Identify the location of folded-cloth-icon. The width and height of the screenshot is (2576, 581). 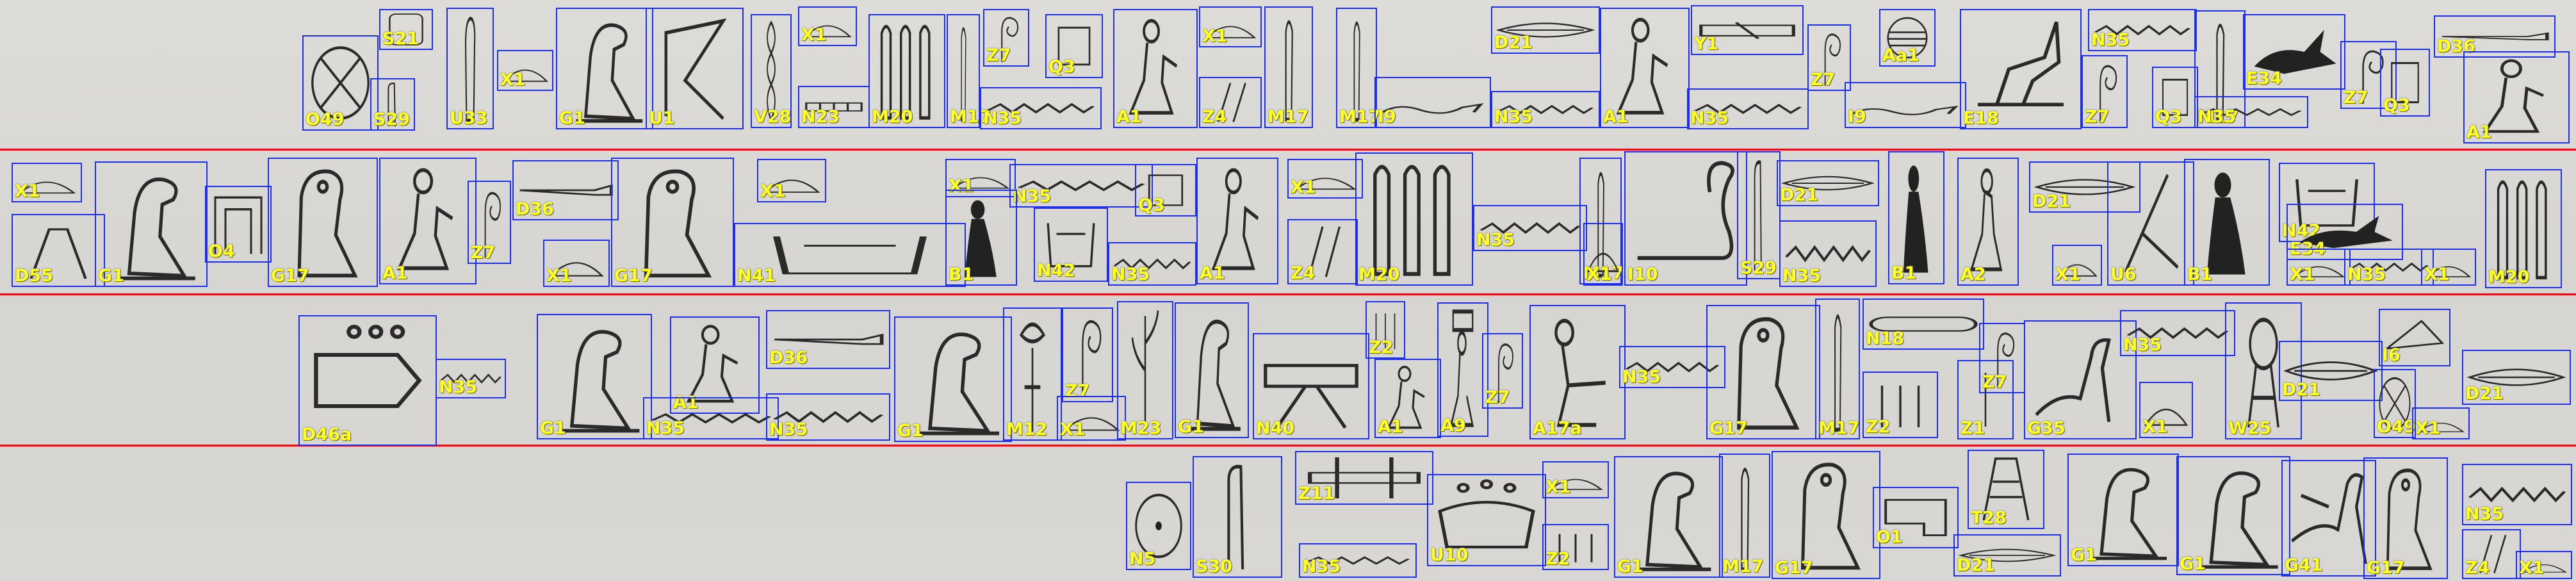
(1235, 516).